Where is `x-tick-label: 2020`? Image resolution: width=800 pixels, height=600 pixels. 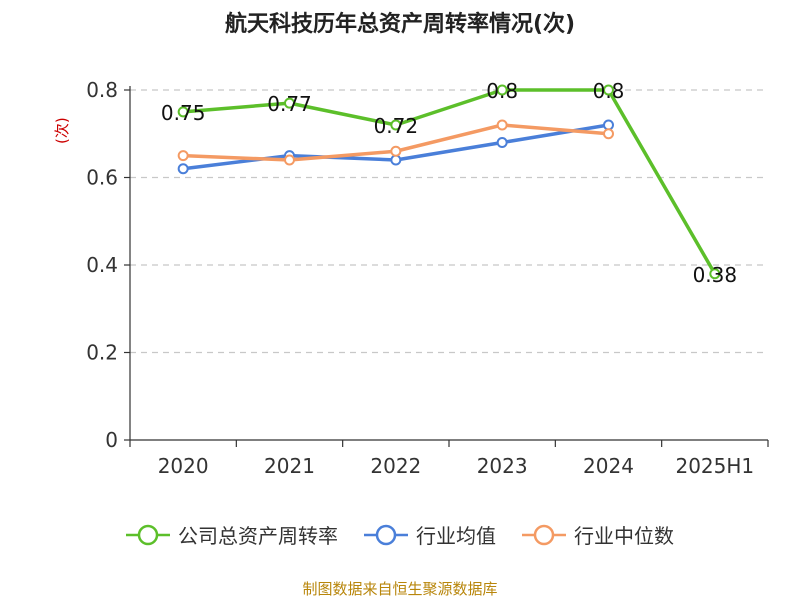
x-tick-label: 2020 is located at coordinates (183, 466).